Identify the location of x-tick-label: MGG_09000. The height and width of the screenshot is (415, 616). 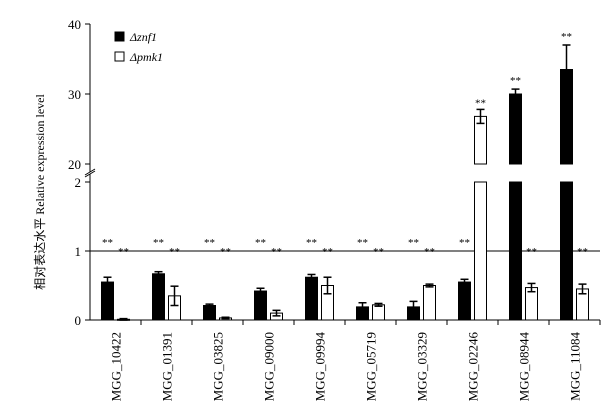
(269, 366).